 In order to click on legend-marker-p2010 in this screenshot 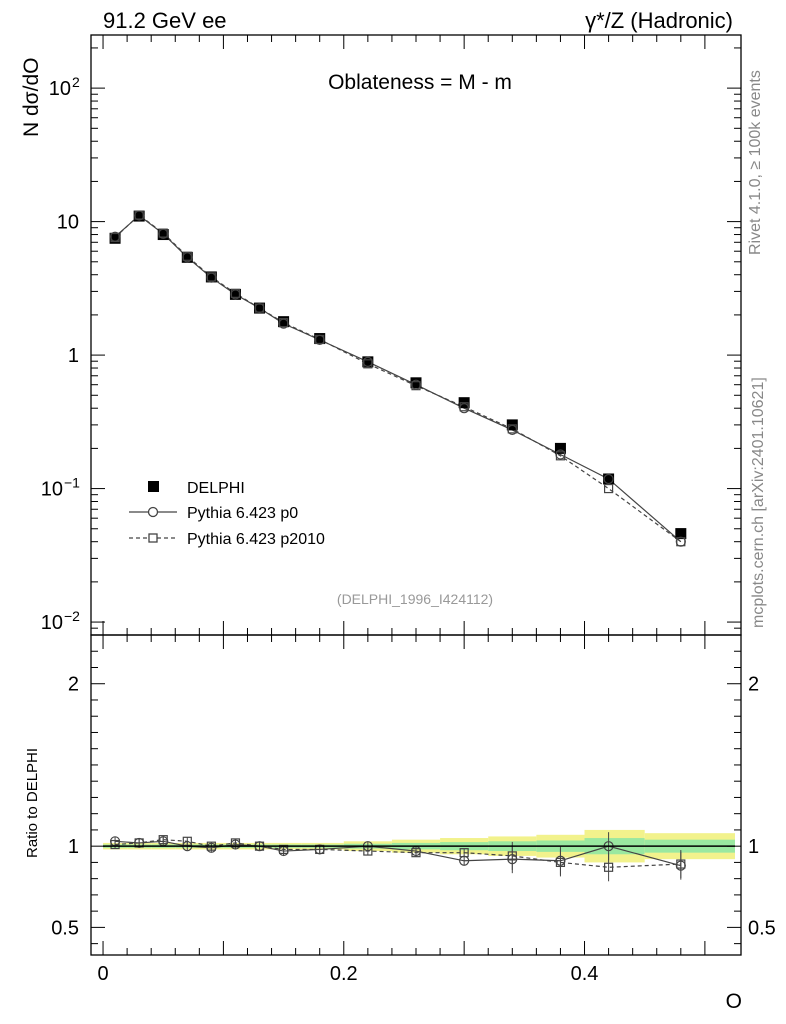, I will do `click(153, 538)`.